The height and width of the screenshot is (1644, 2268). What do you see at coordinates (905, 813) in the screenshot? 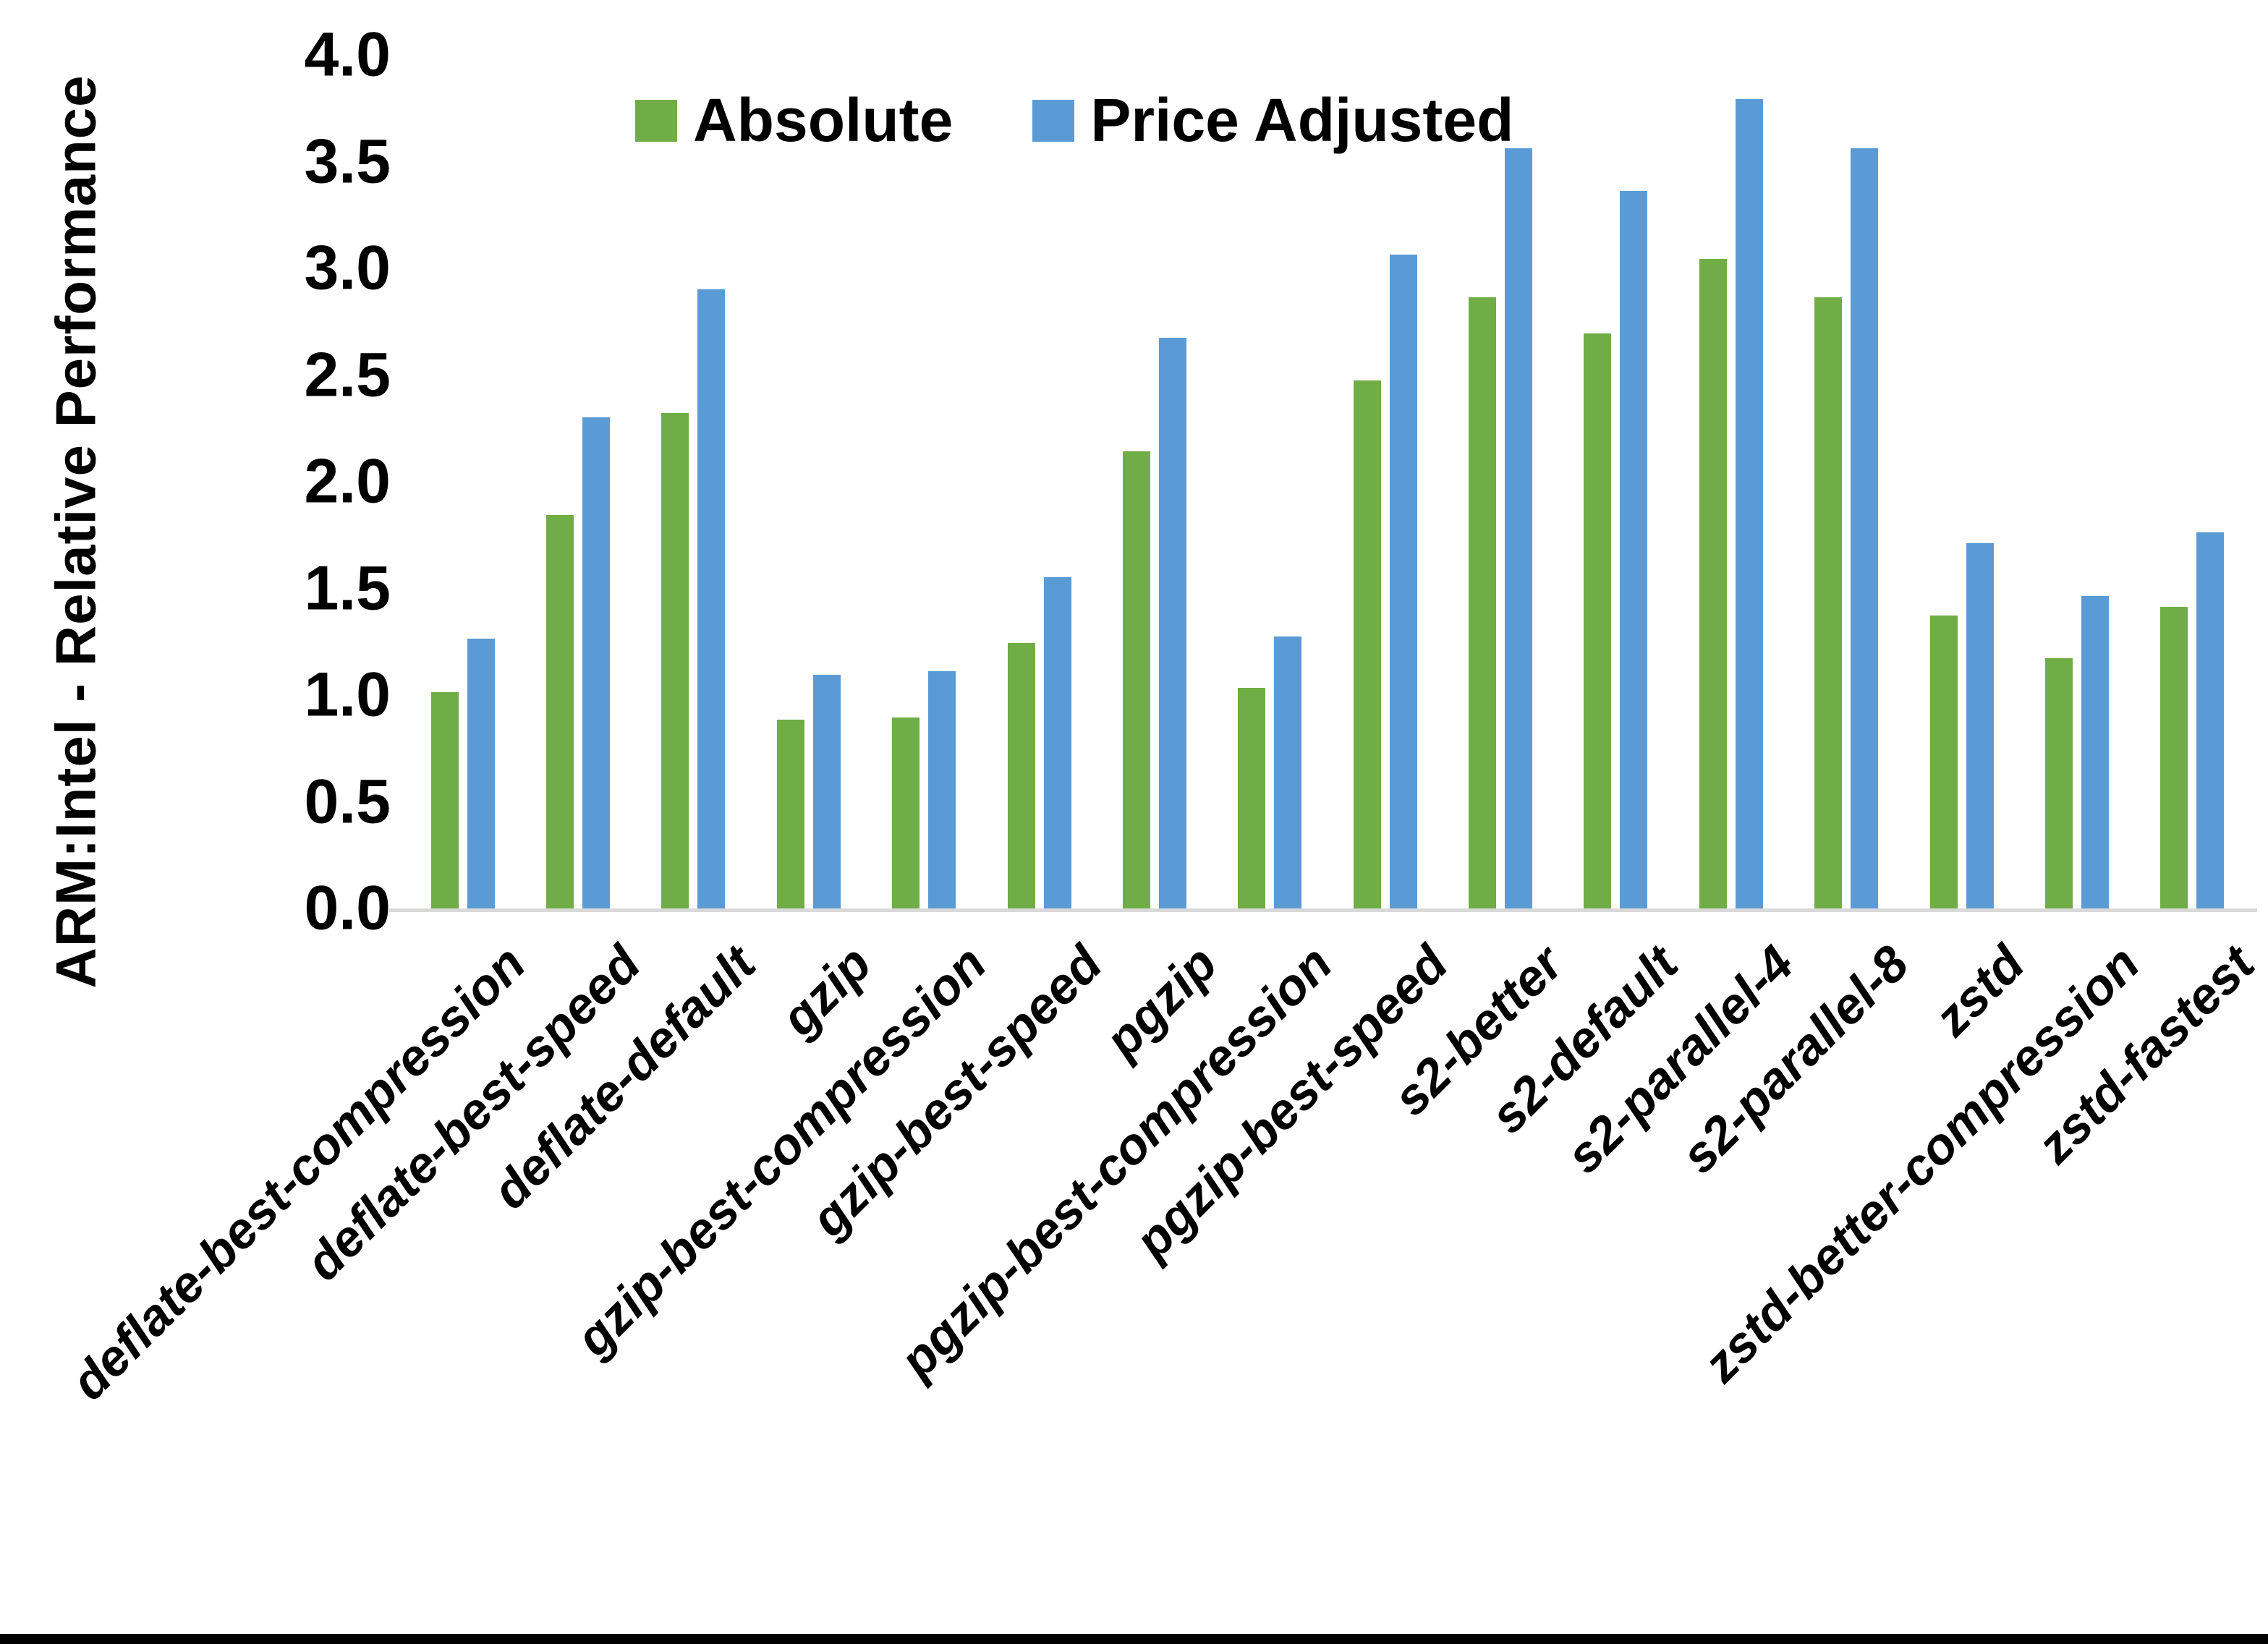
I see `bar-absolute-gzip-best-compression` at bounding box center [905, 813].